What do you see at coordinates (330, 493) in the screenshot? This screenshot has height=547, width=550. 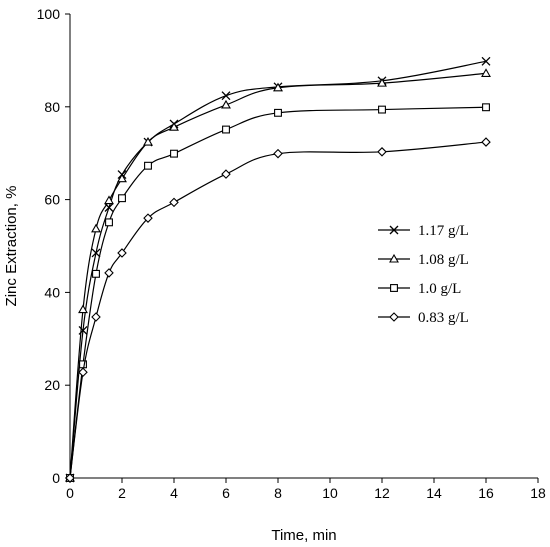 I see `x-tick-label: 10` at bounding box center [330, 493].